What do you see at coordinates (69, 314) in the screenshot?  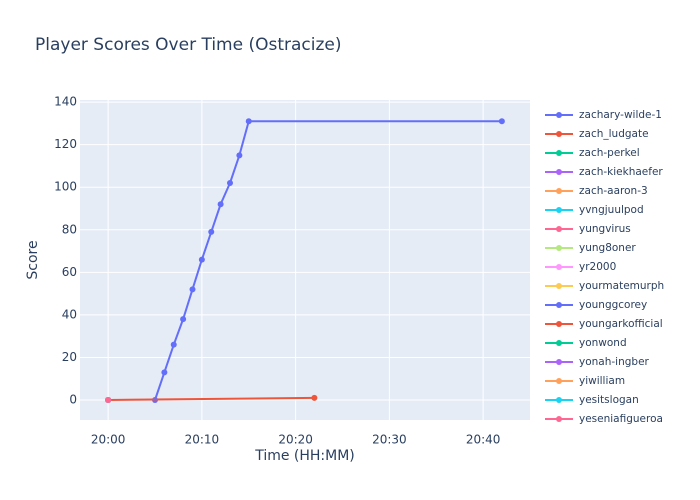 I see `y-tick-label: 40` at bounding box center [69, 314].